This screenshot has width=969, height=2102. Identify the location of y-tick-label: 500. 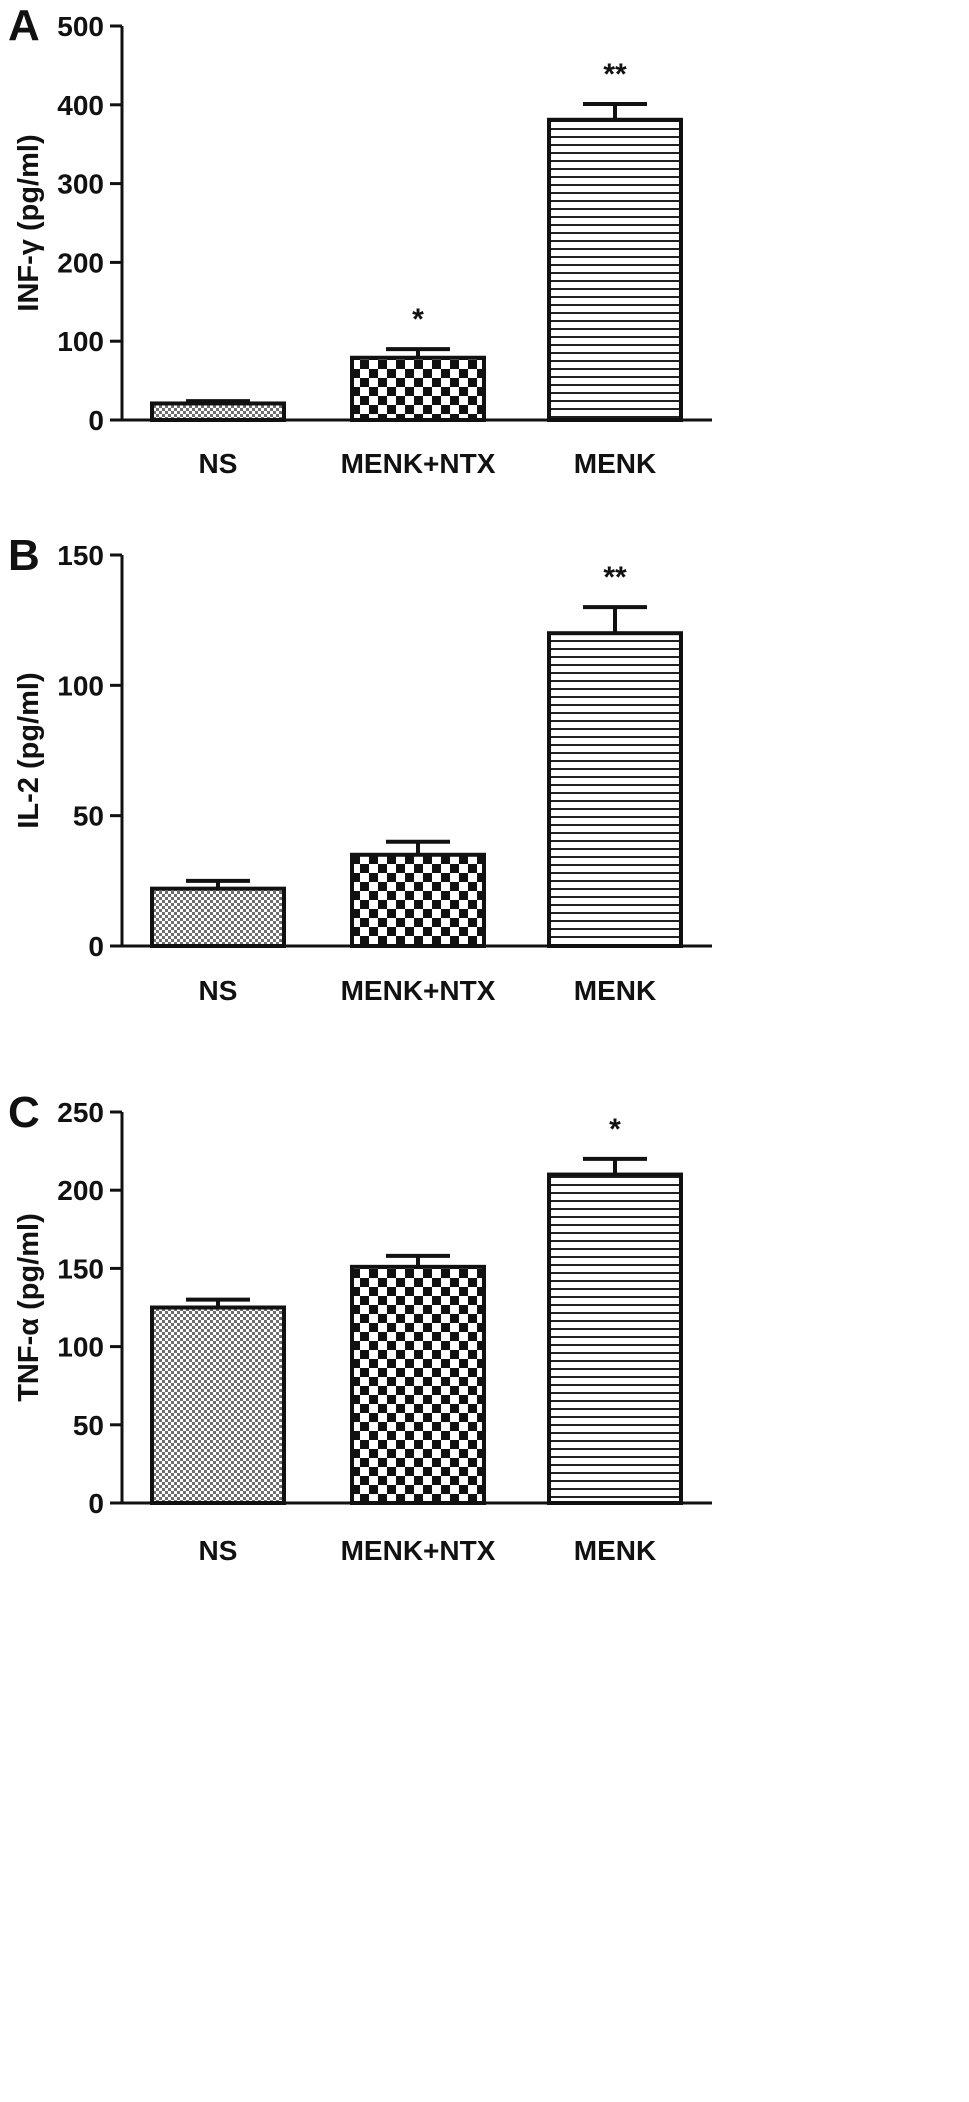
(80, 26).